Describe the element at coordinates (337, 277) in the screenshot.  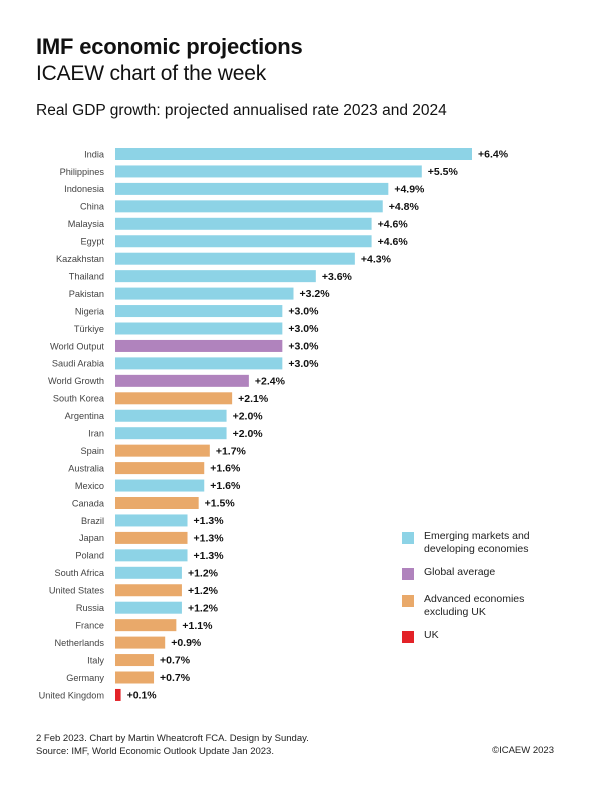
I see `value-label: +3.6%` at that location.